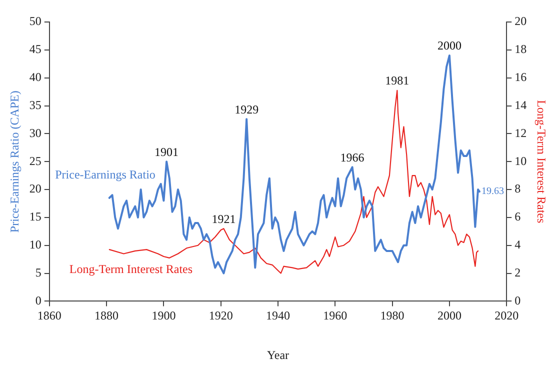 The image size is (558, 387). What do you see at coordinates (520, 161) in the screenshot?
I see `y2-tick-label: 10` at bounding box center [520, 161].